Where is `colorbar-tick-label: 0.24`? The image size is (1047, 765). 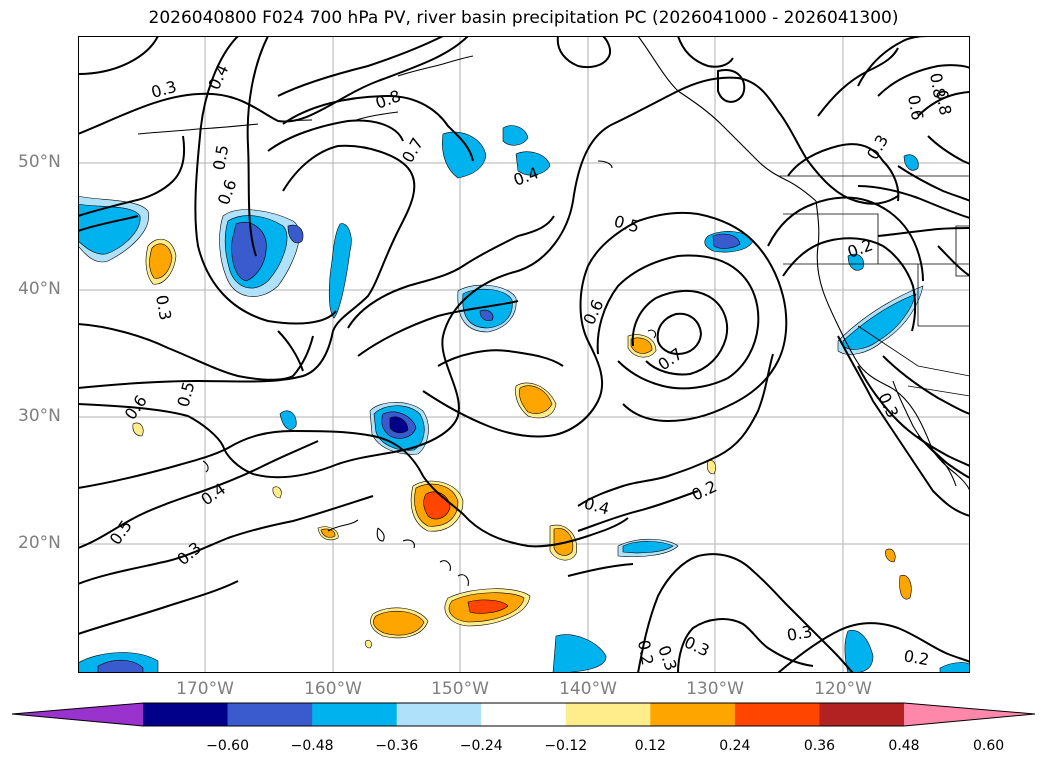 colorbar-tick-label: 0.24 is located at coordinates (735, 746).